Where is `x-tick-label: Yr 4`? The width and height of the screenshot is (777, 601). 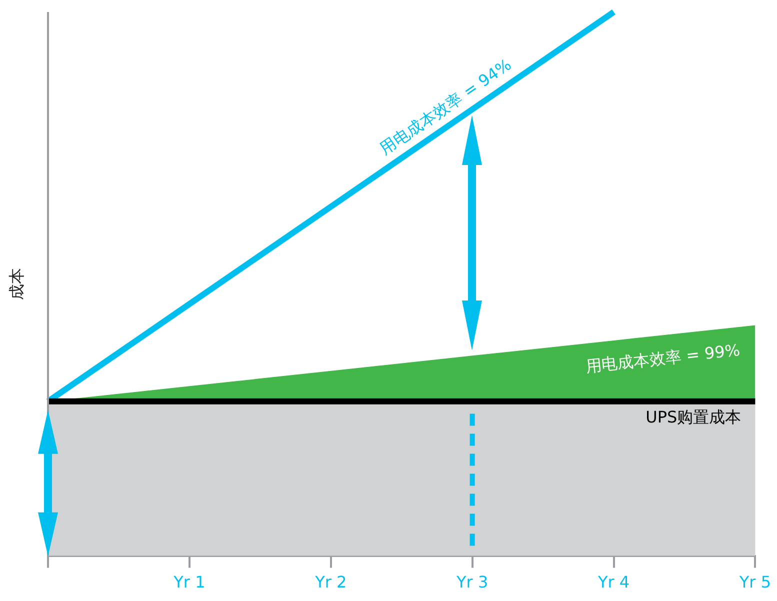
x-tick-label: Yr 4 is located at coordinates (613, 582).